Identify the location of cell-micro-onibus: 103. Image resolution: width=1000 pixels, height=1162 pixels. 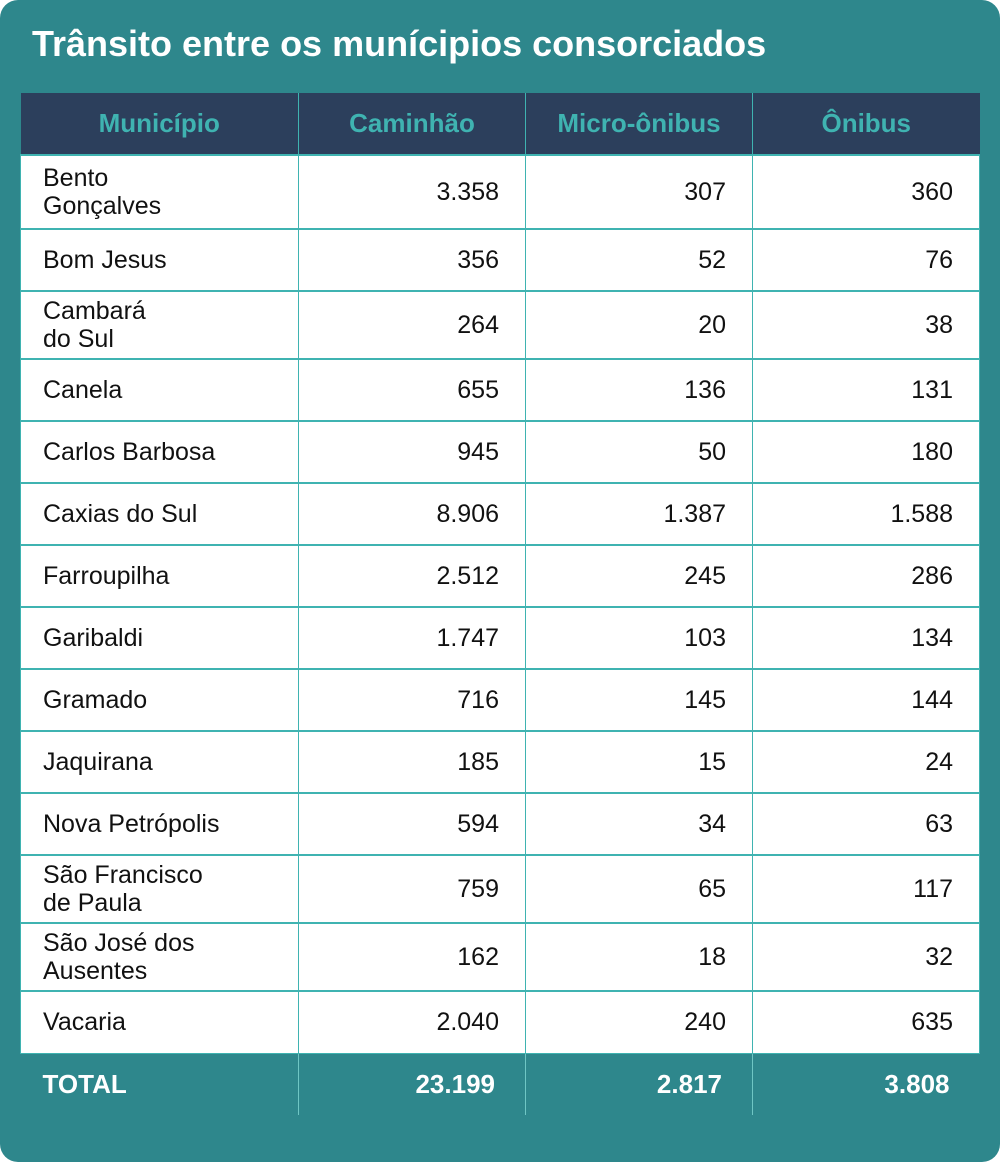
(639, 638).